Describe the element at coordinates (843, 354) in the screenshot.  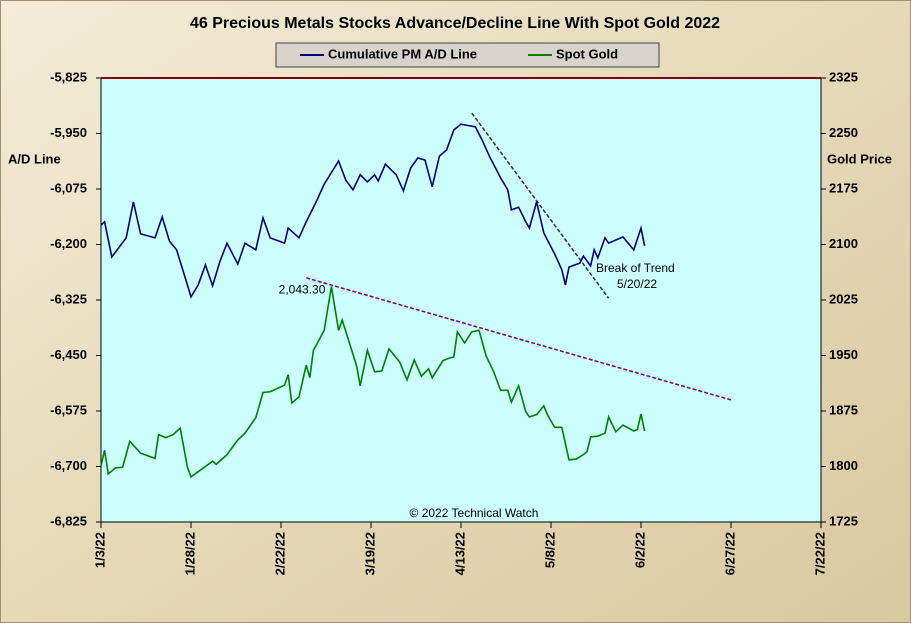
I see `y2-tick-label: 1950` at that location.